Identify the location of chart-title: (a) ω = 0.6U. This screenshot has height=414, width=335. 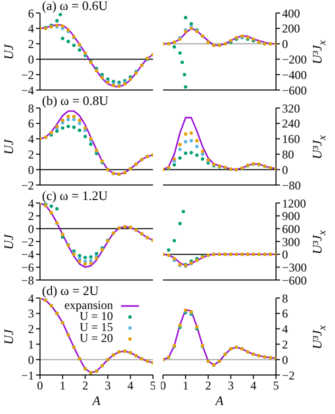
(75, 7).